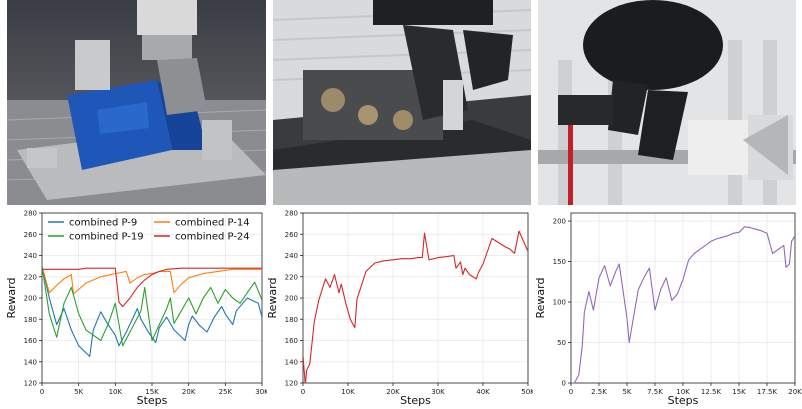 Image resolution: width=802 pixels, height=409 pixels. I want to click on chart3-xtick-label-4: 10K, so click(683, 392).